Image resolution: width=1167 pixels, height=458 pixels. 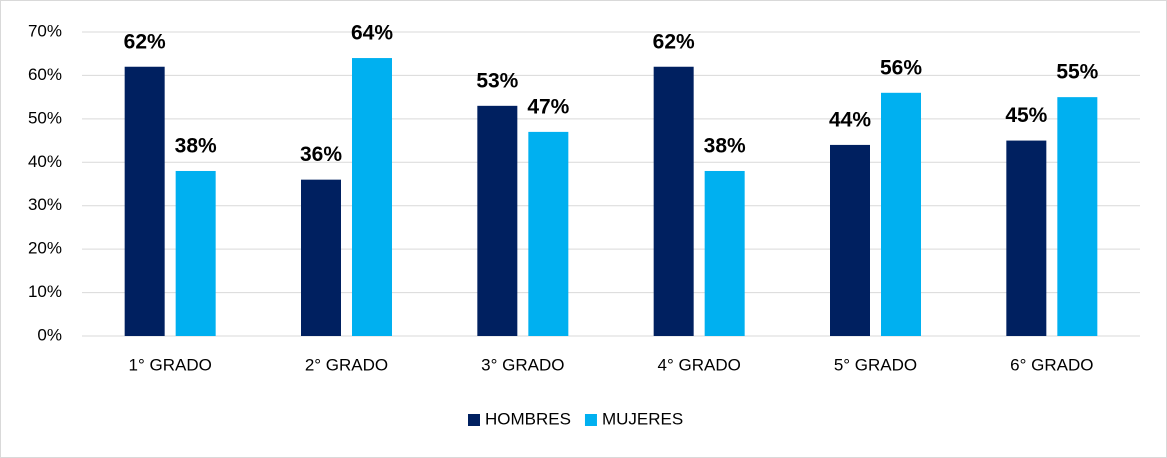 What do you see at coordinates (901, 67) in the screenshot?
I see `data-label: 56%` at bounding box center [901, 67].